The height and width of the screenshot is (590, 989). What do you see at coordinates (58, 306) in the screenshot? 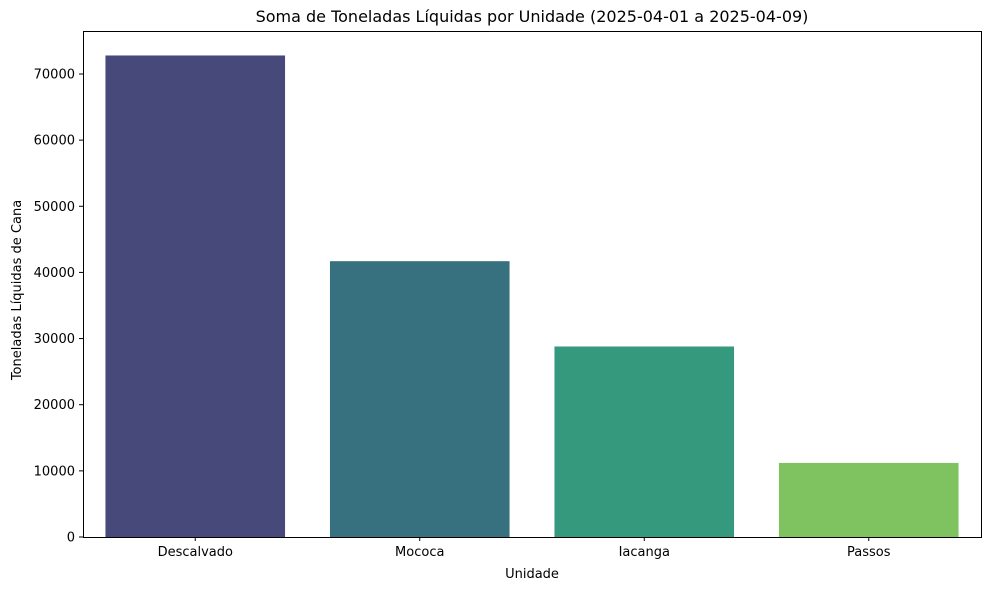
I see `y-axis-ticks: 0 10000 20000 30000 40000 50000 60000 70000` at bounding box center [58, 306].